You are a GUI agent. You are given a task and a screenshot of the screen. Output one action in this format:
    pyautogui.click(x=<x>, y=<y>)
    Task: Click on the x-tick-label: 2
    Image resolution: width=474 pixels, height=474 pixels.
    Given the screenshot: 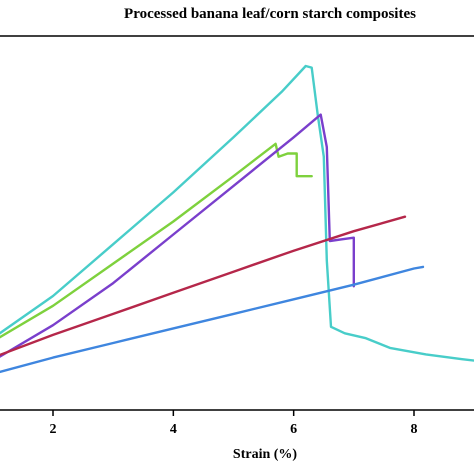 What is the action you would take?
    pyautogui.click(x=53, y=429)
    